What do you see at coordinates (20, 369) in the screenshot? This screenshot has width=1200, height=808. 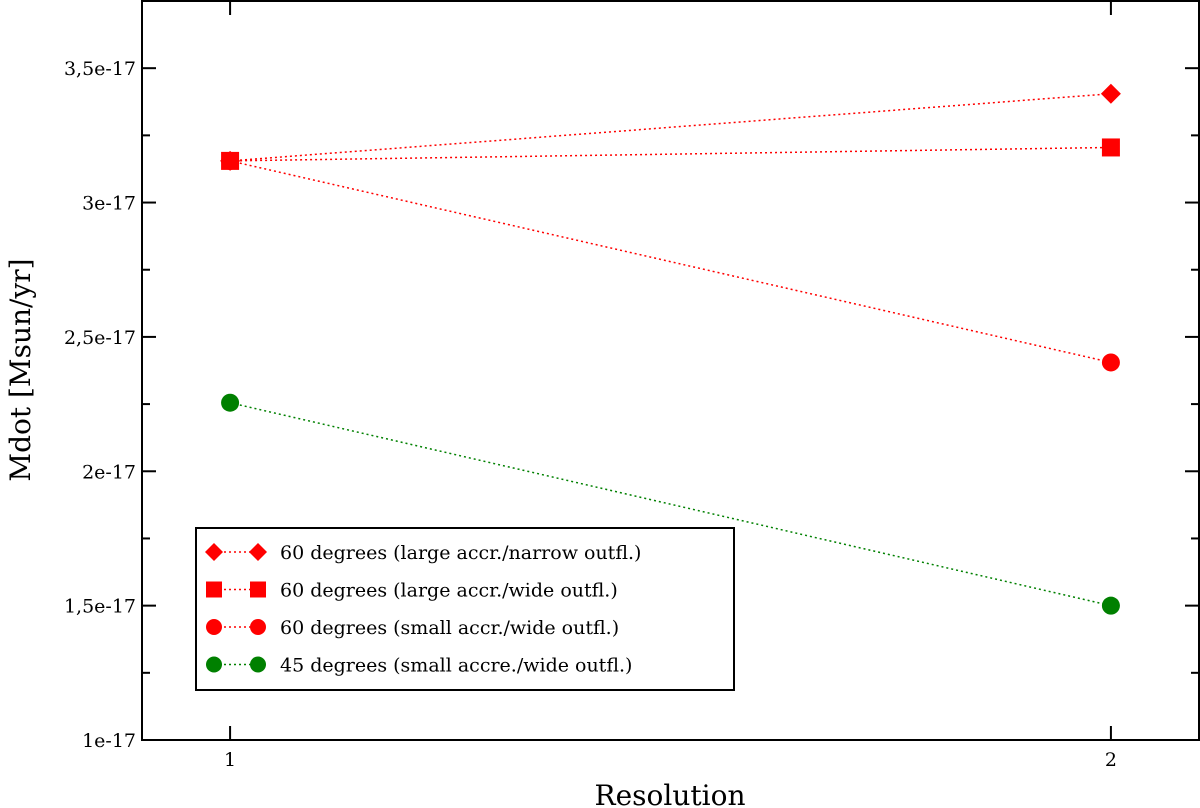 I see `y-axis-title: Mdot [Msun/yr]` at bounding box center [20, 369].